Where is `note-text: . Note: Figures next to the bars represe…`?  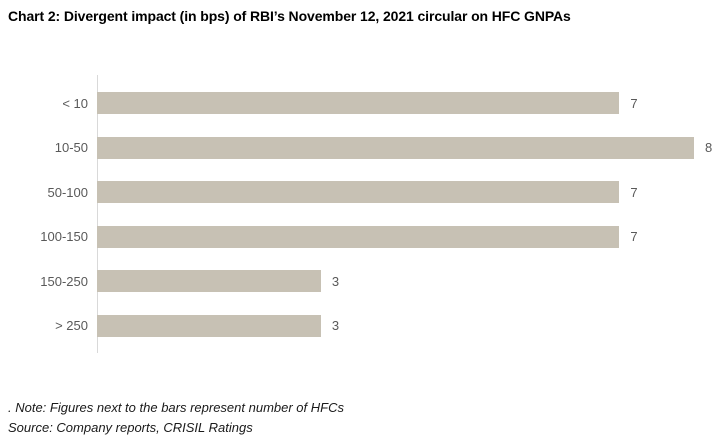 note-text: . Note: Figures next to the bars represe… is located at coordinates (176, 407).